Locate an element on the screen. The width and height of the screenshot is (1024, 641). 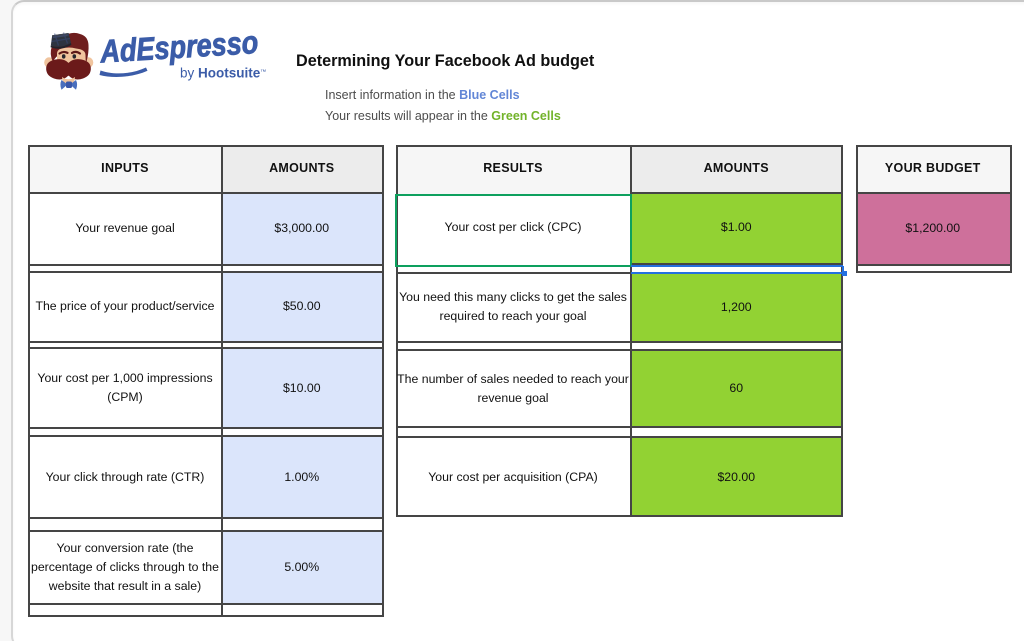
svg-text: by Hootsuite™ is located at coordinates (223, 73).